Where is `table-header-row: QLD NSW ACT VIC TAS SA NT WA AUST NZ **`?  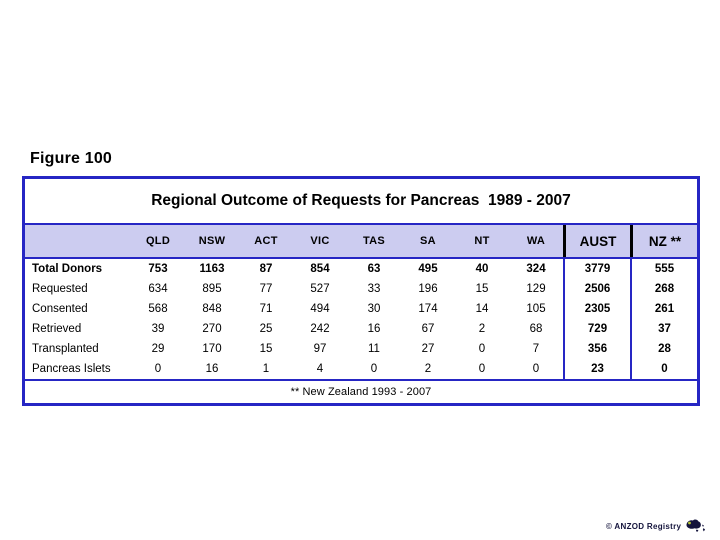
table-header-row: QLD NSW ACT VIC TAS SA NT WA AUST NZ ** is located at coordinates (361, 242).